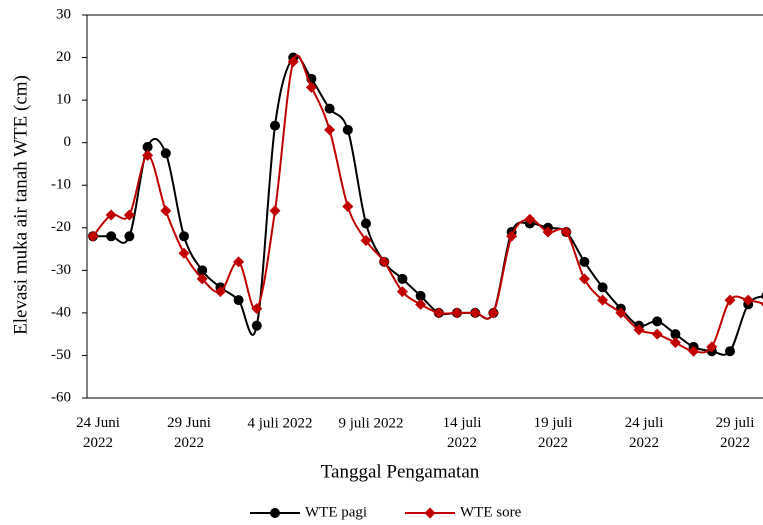  Describe the element at coordinates (61, 185) in the screenshot. I see `y-tick-label: -10` at that location.